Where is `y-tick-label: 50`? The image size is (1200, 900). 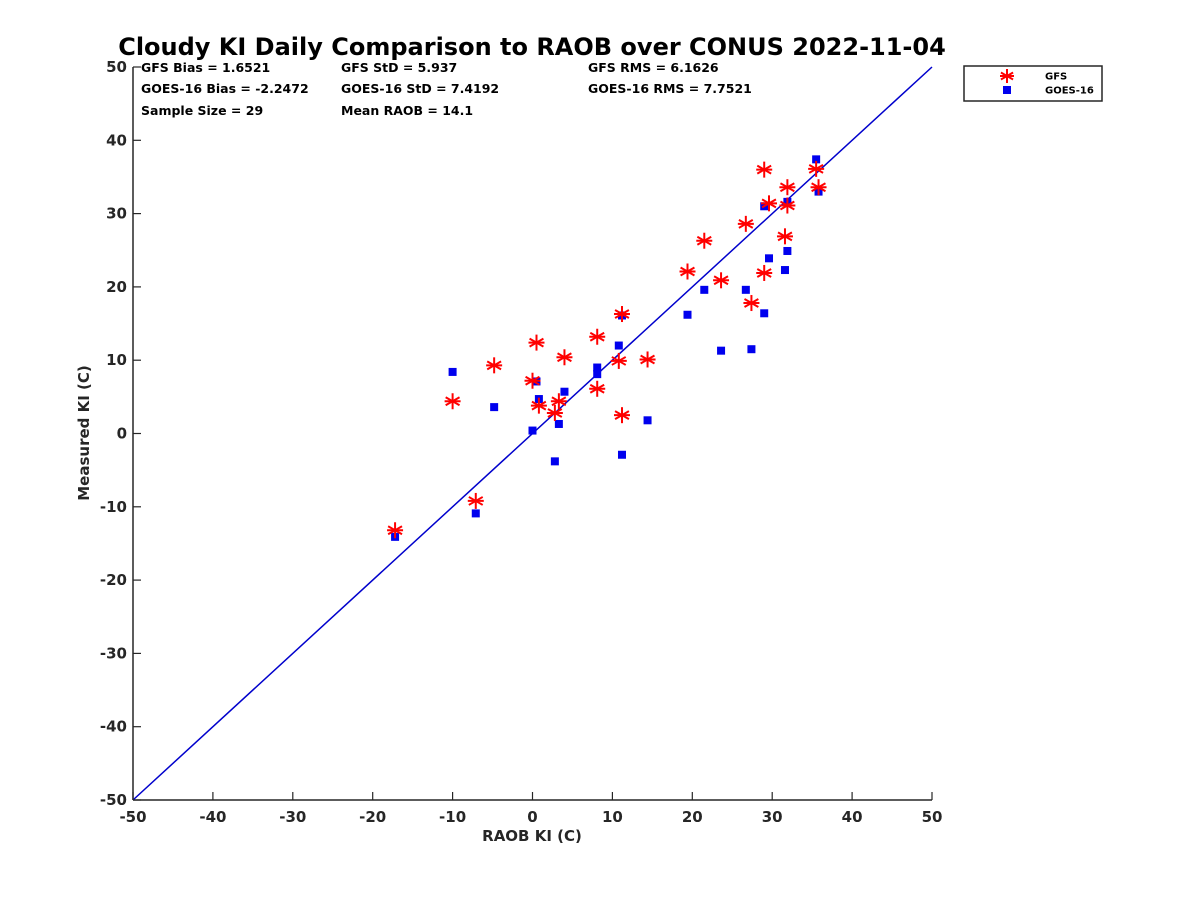
y-tick-label: 50 is located at coordinates (116, 67).